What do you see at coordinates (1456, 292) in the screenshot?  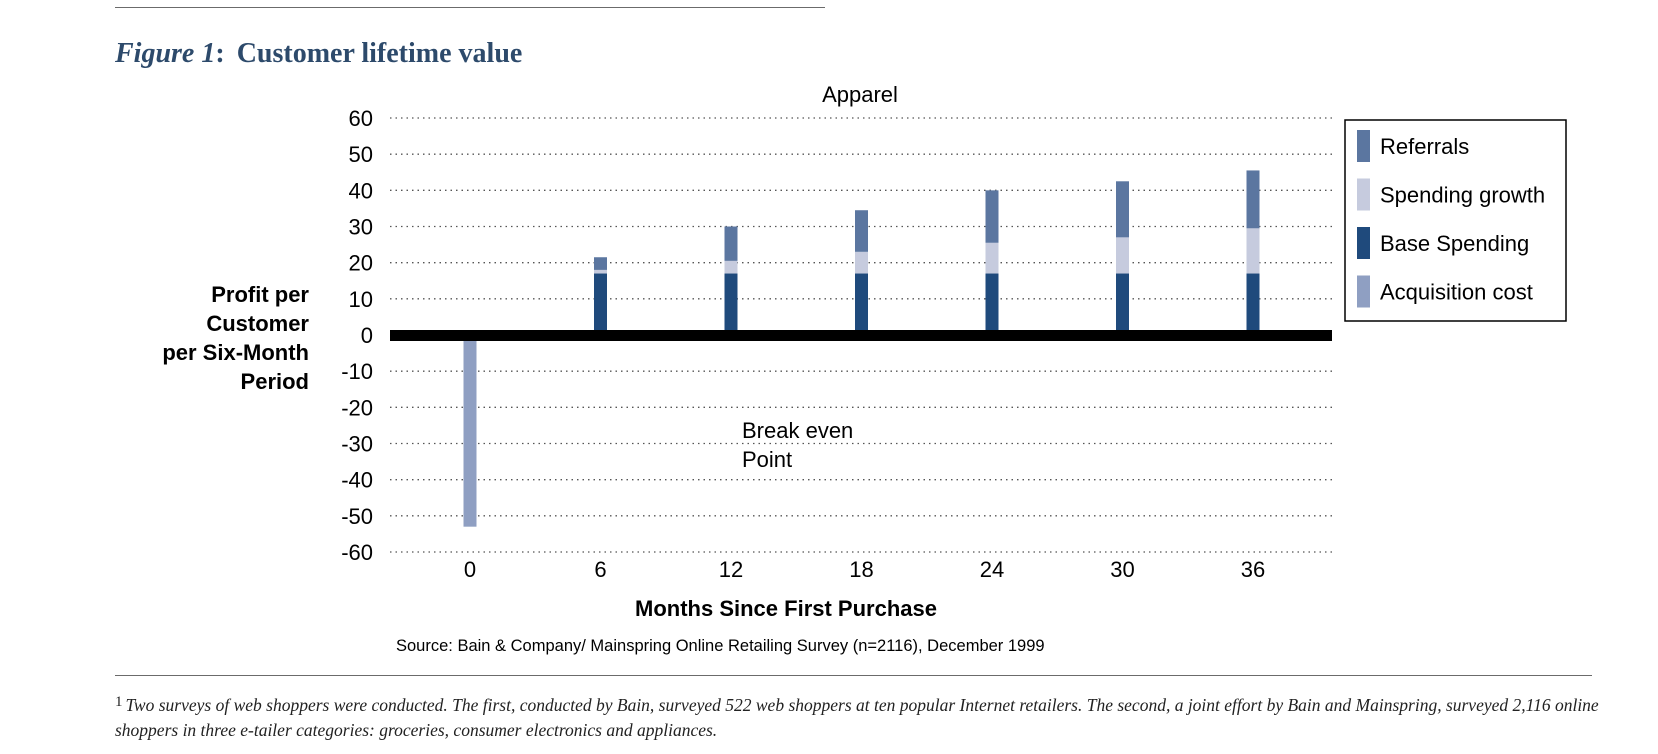 I see `legend-label: Acquisition cost` at bounding box center [1456, 292].